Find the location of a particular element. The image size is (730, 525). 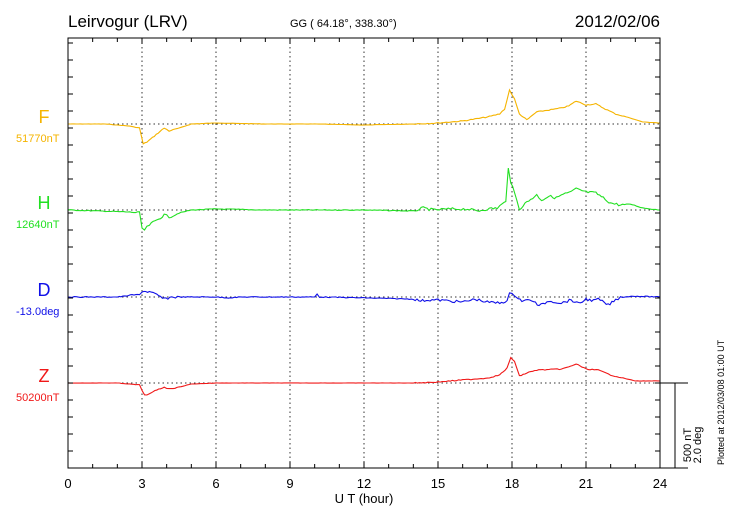

series-line-h is located at coordinates (363, 199).